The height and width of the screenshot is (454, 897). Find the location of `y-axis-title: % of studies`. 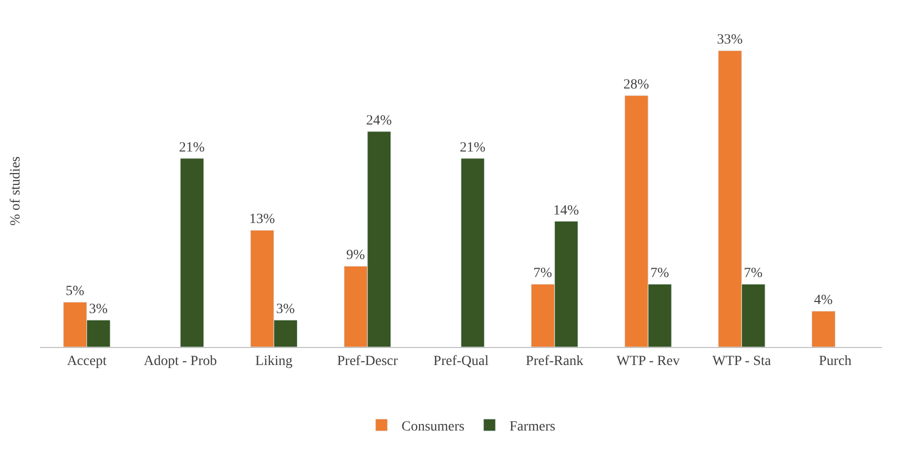

y-axis-title: % of studies is located at coordinates (16, 191).